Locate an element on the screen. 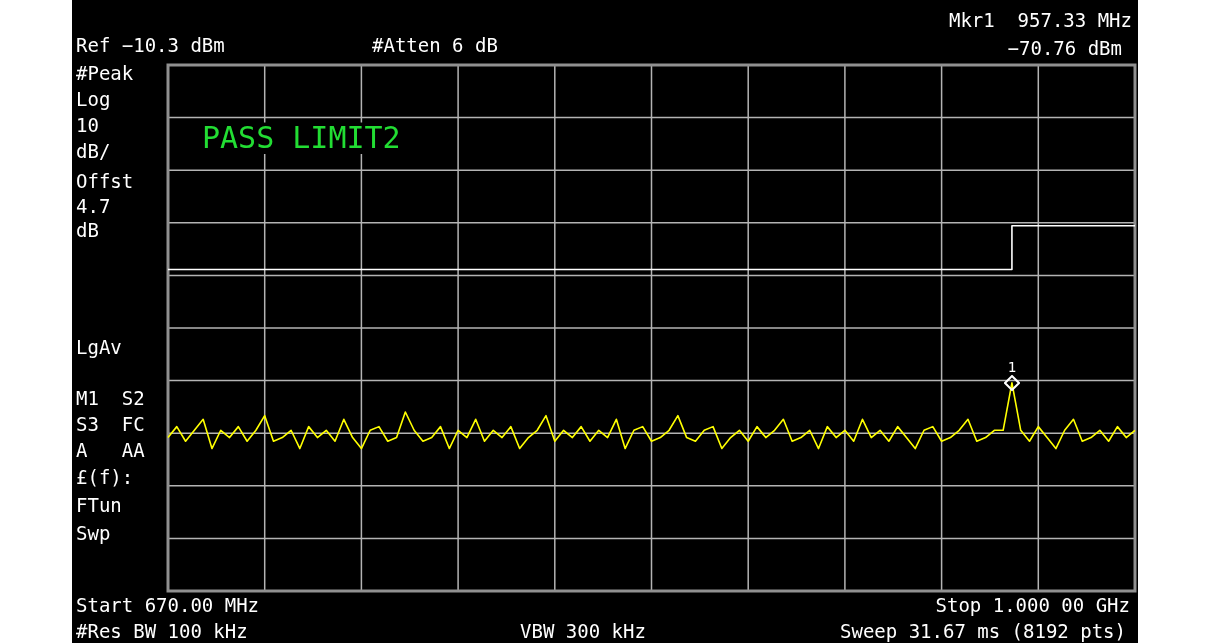  text: FTun is located at coordinates (99, 505).